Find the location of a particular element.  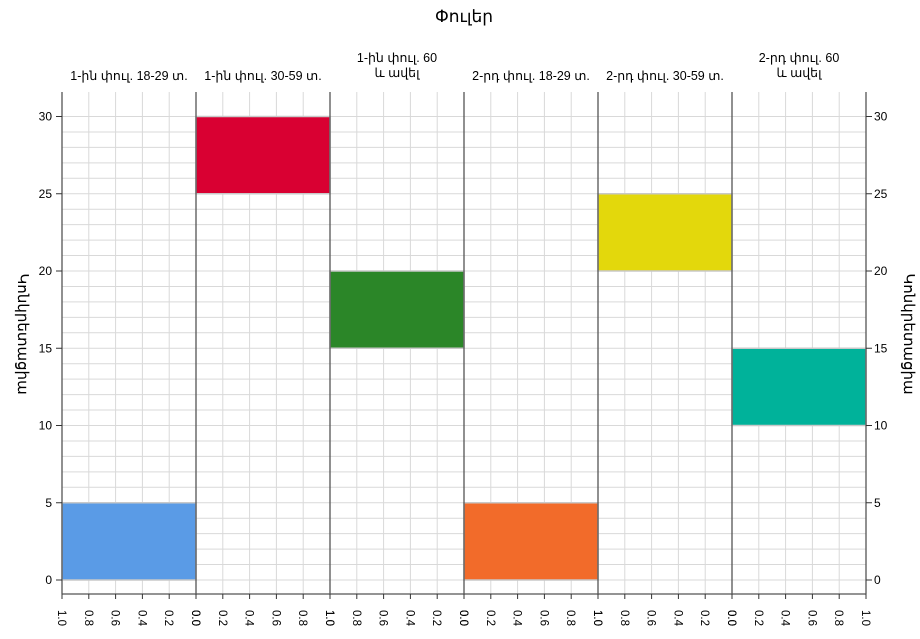

y-tick-label-right: 5 is located at coordinates (877, 503).